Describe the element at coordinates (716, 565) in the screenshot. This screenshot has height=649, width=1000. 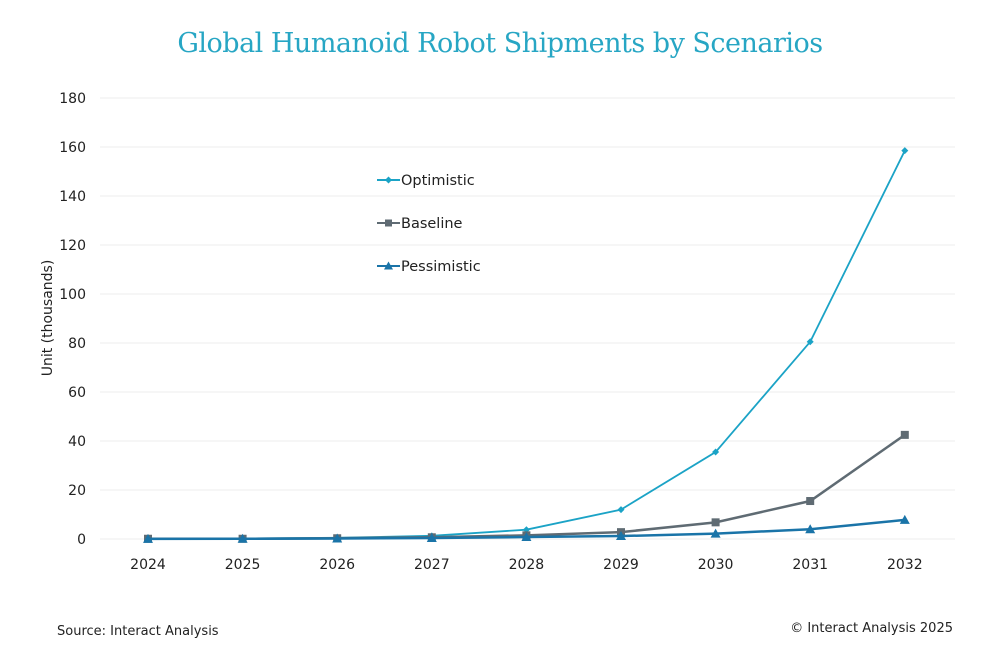
I see `x-tick-label: 2030` at that location.